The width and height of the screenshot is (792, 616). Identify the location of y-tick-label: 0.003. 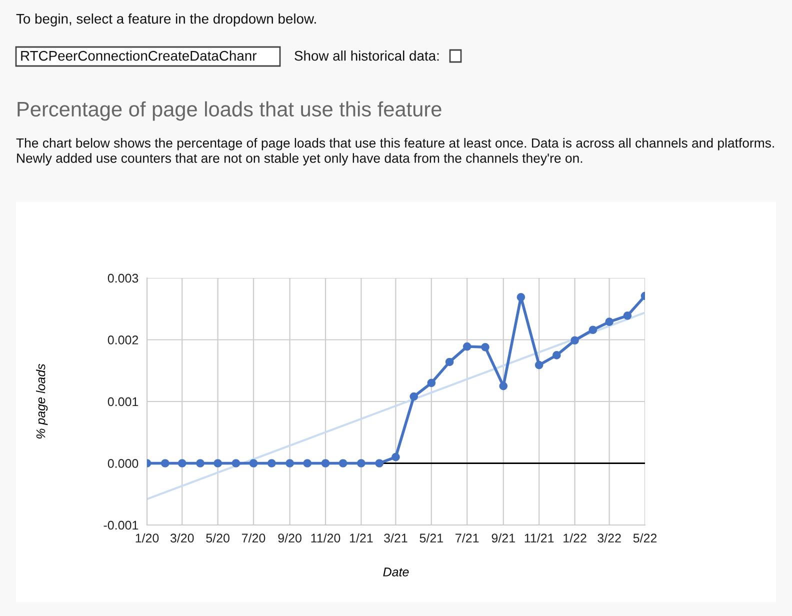
(123, 278).